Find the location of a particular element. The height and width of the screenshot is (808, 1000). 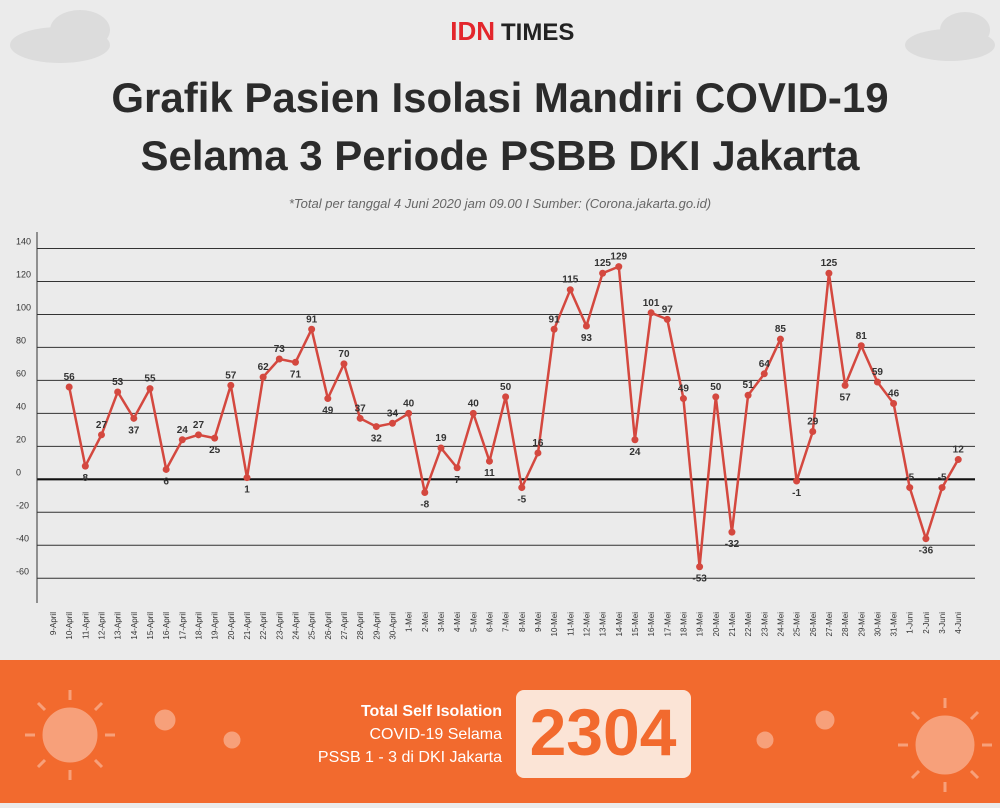

summary-value: 2304 is located at coordinates (603, 732).